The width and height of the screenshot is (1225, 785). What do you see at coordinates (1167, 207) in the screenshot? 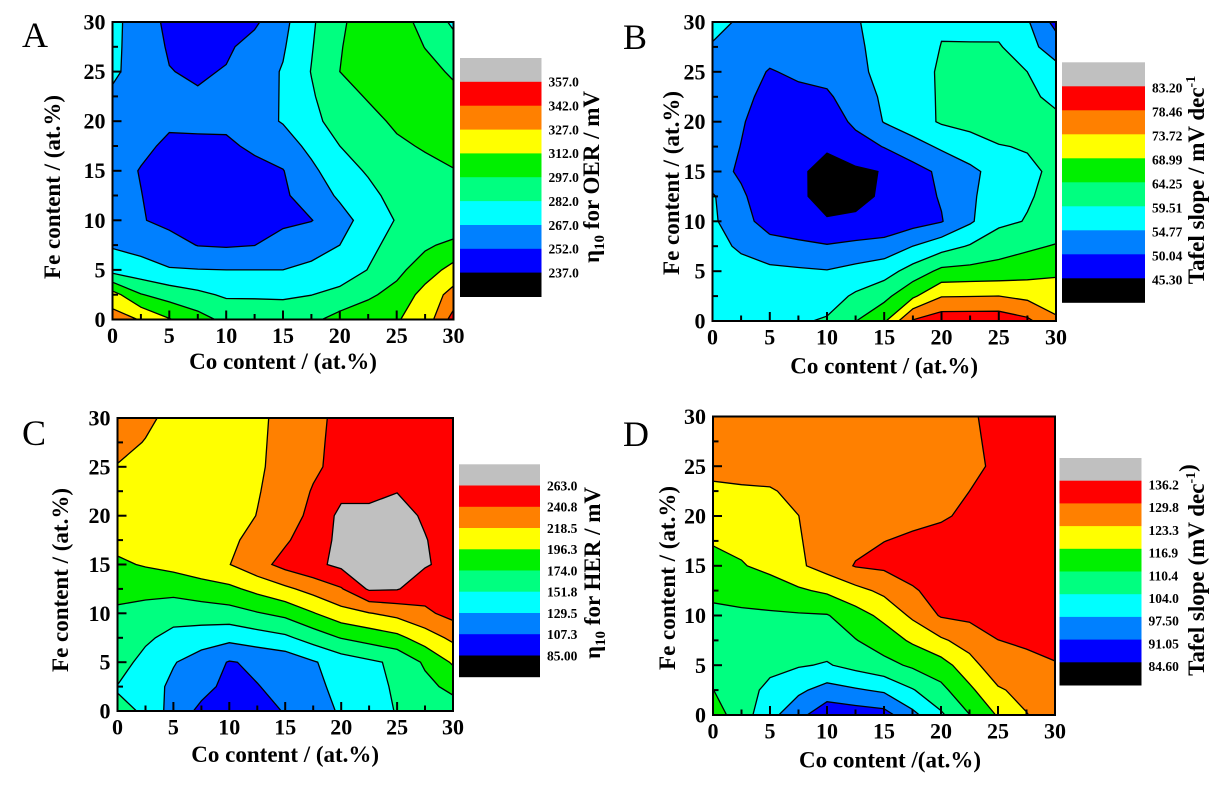
I see `svg-text: 59.51` at bounding box center [1167, 207].